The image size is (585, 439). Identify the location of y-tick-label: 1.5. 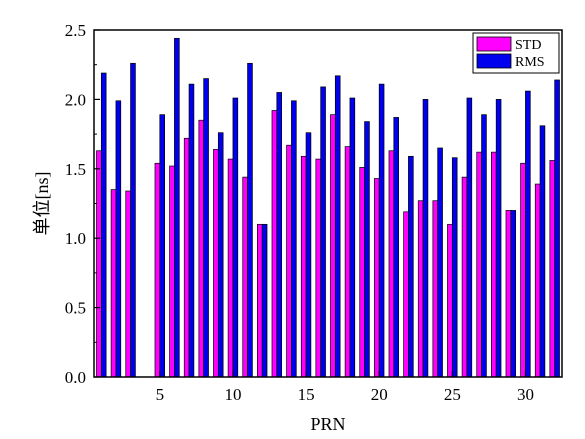
(75, 169).